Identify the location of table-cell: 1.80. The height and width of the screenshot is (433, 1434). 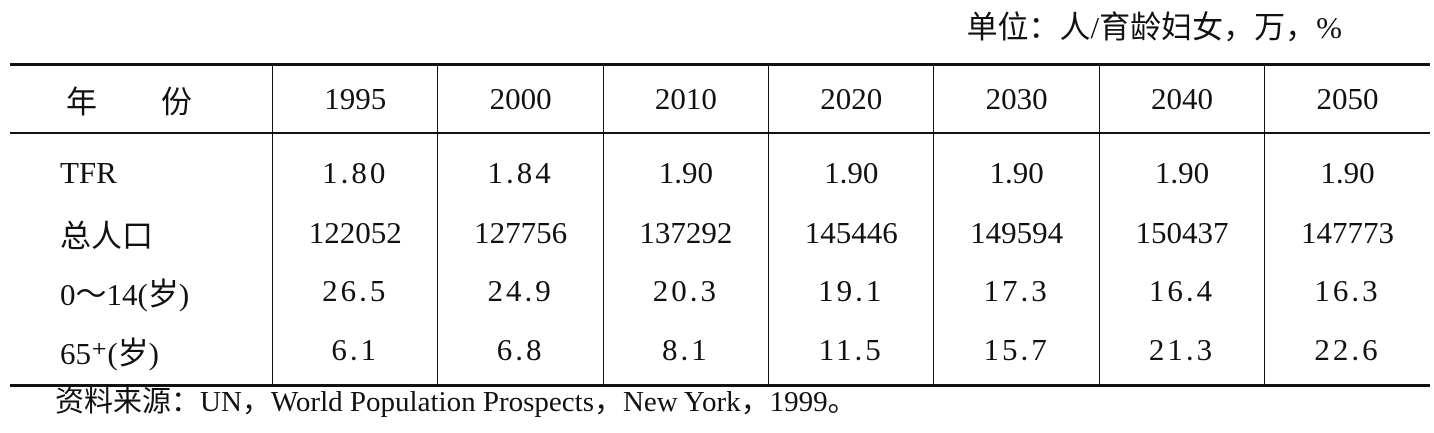
(355, 168).